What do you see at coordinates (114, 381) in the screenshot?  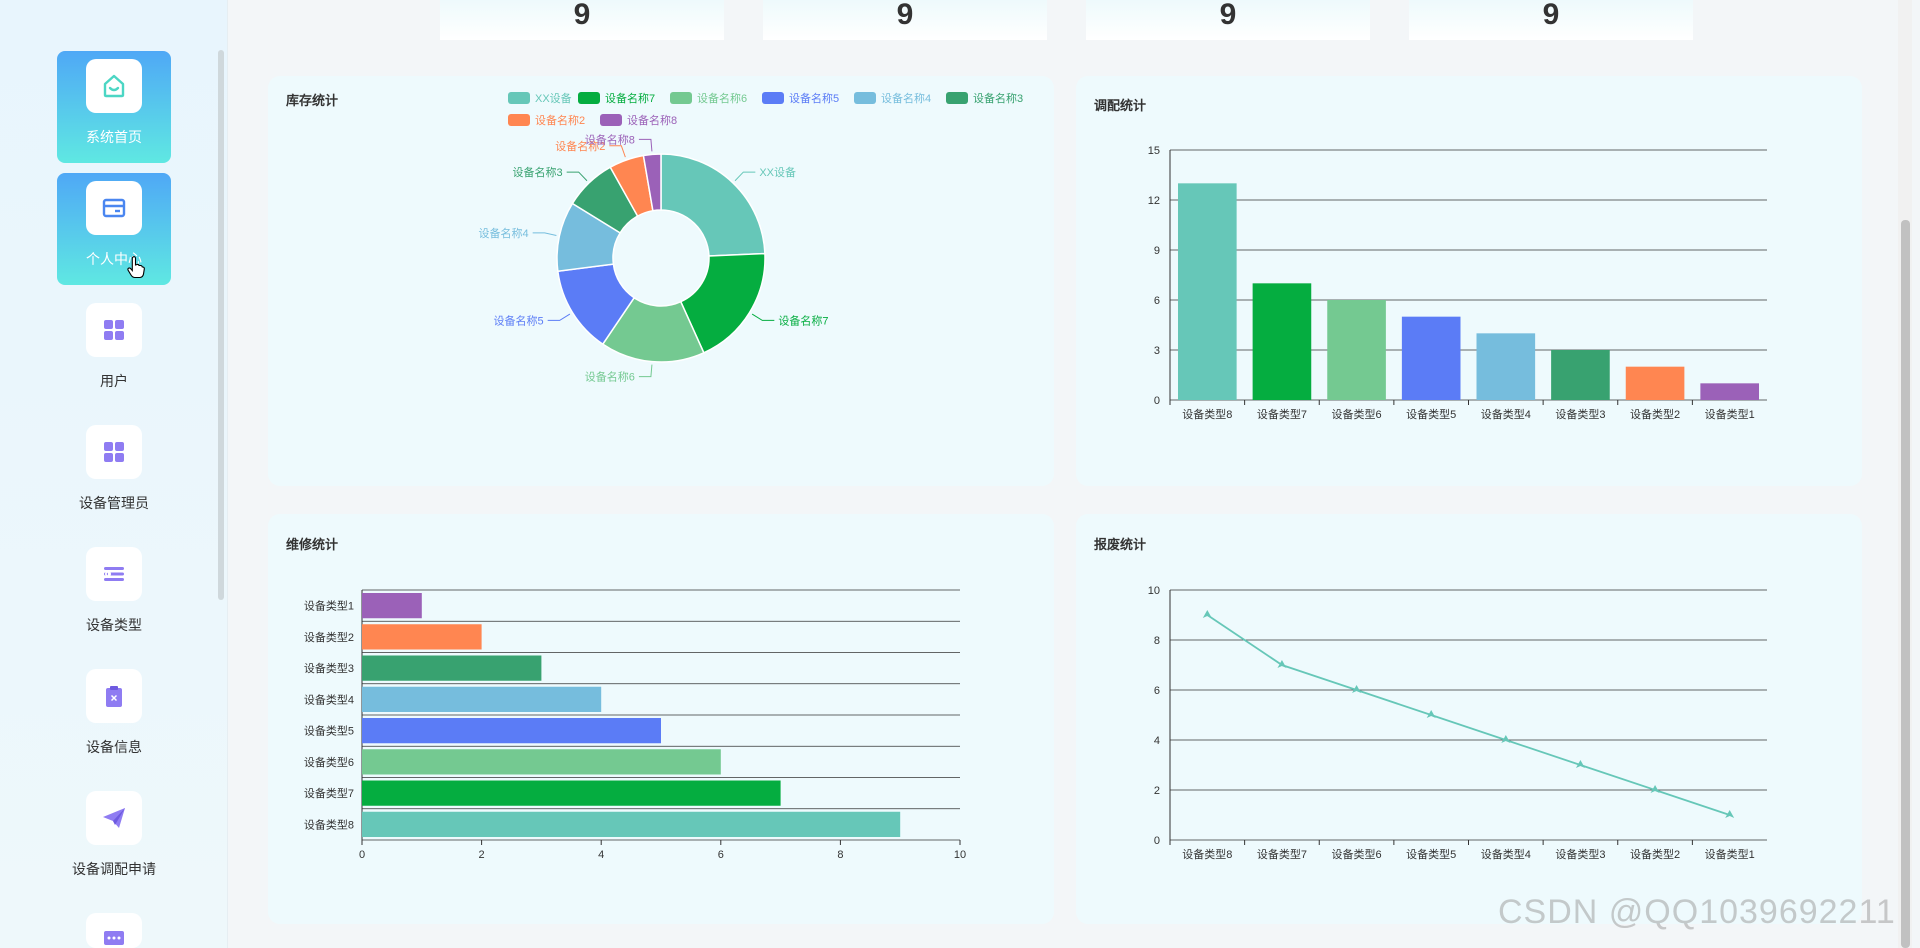 I see `sidebar-item-label: 用户` at bounding box center [114, 381].